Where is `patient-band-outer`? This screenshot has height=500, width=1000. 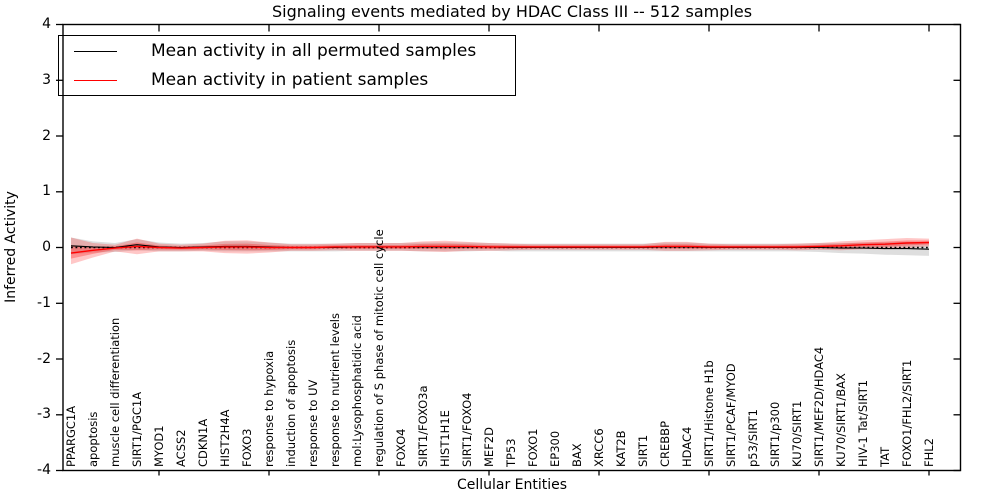 patient-band-outer is located at coordinates (500, 251).